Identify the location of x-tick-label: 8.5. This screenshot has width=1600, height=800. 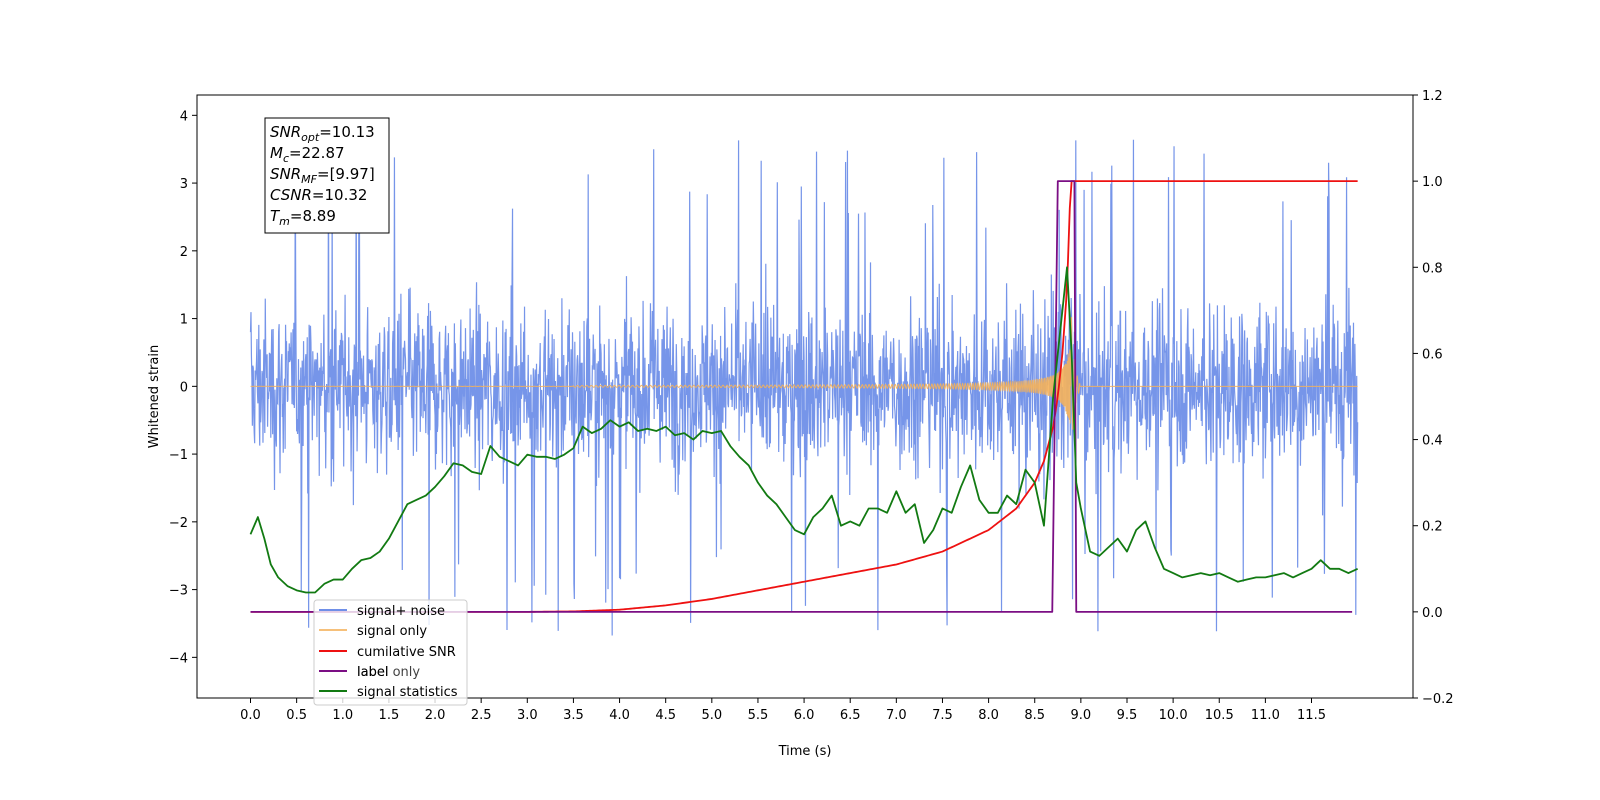
(1034, 715).